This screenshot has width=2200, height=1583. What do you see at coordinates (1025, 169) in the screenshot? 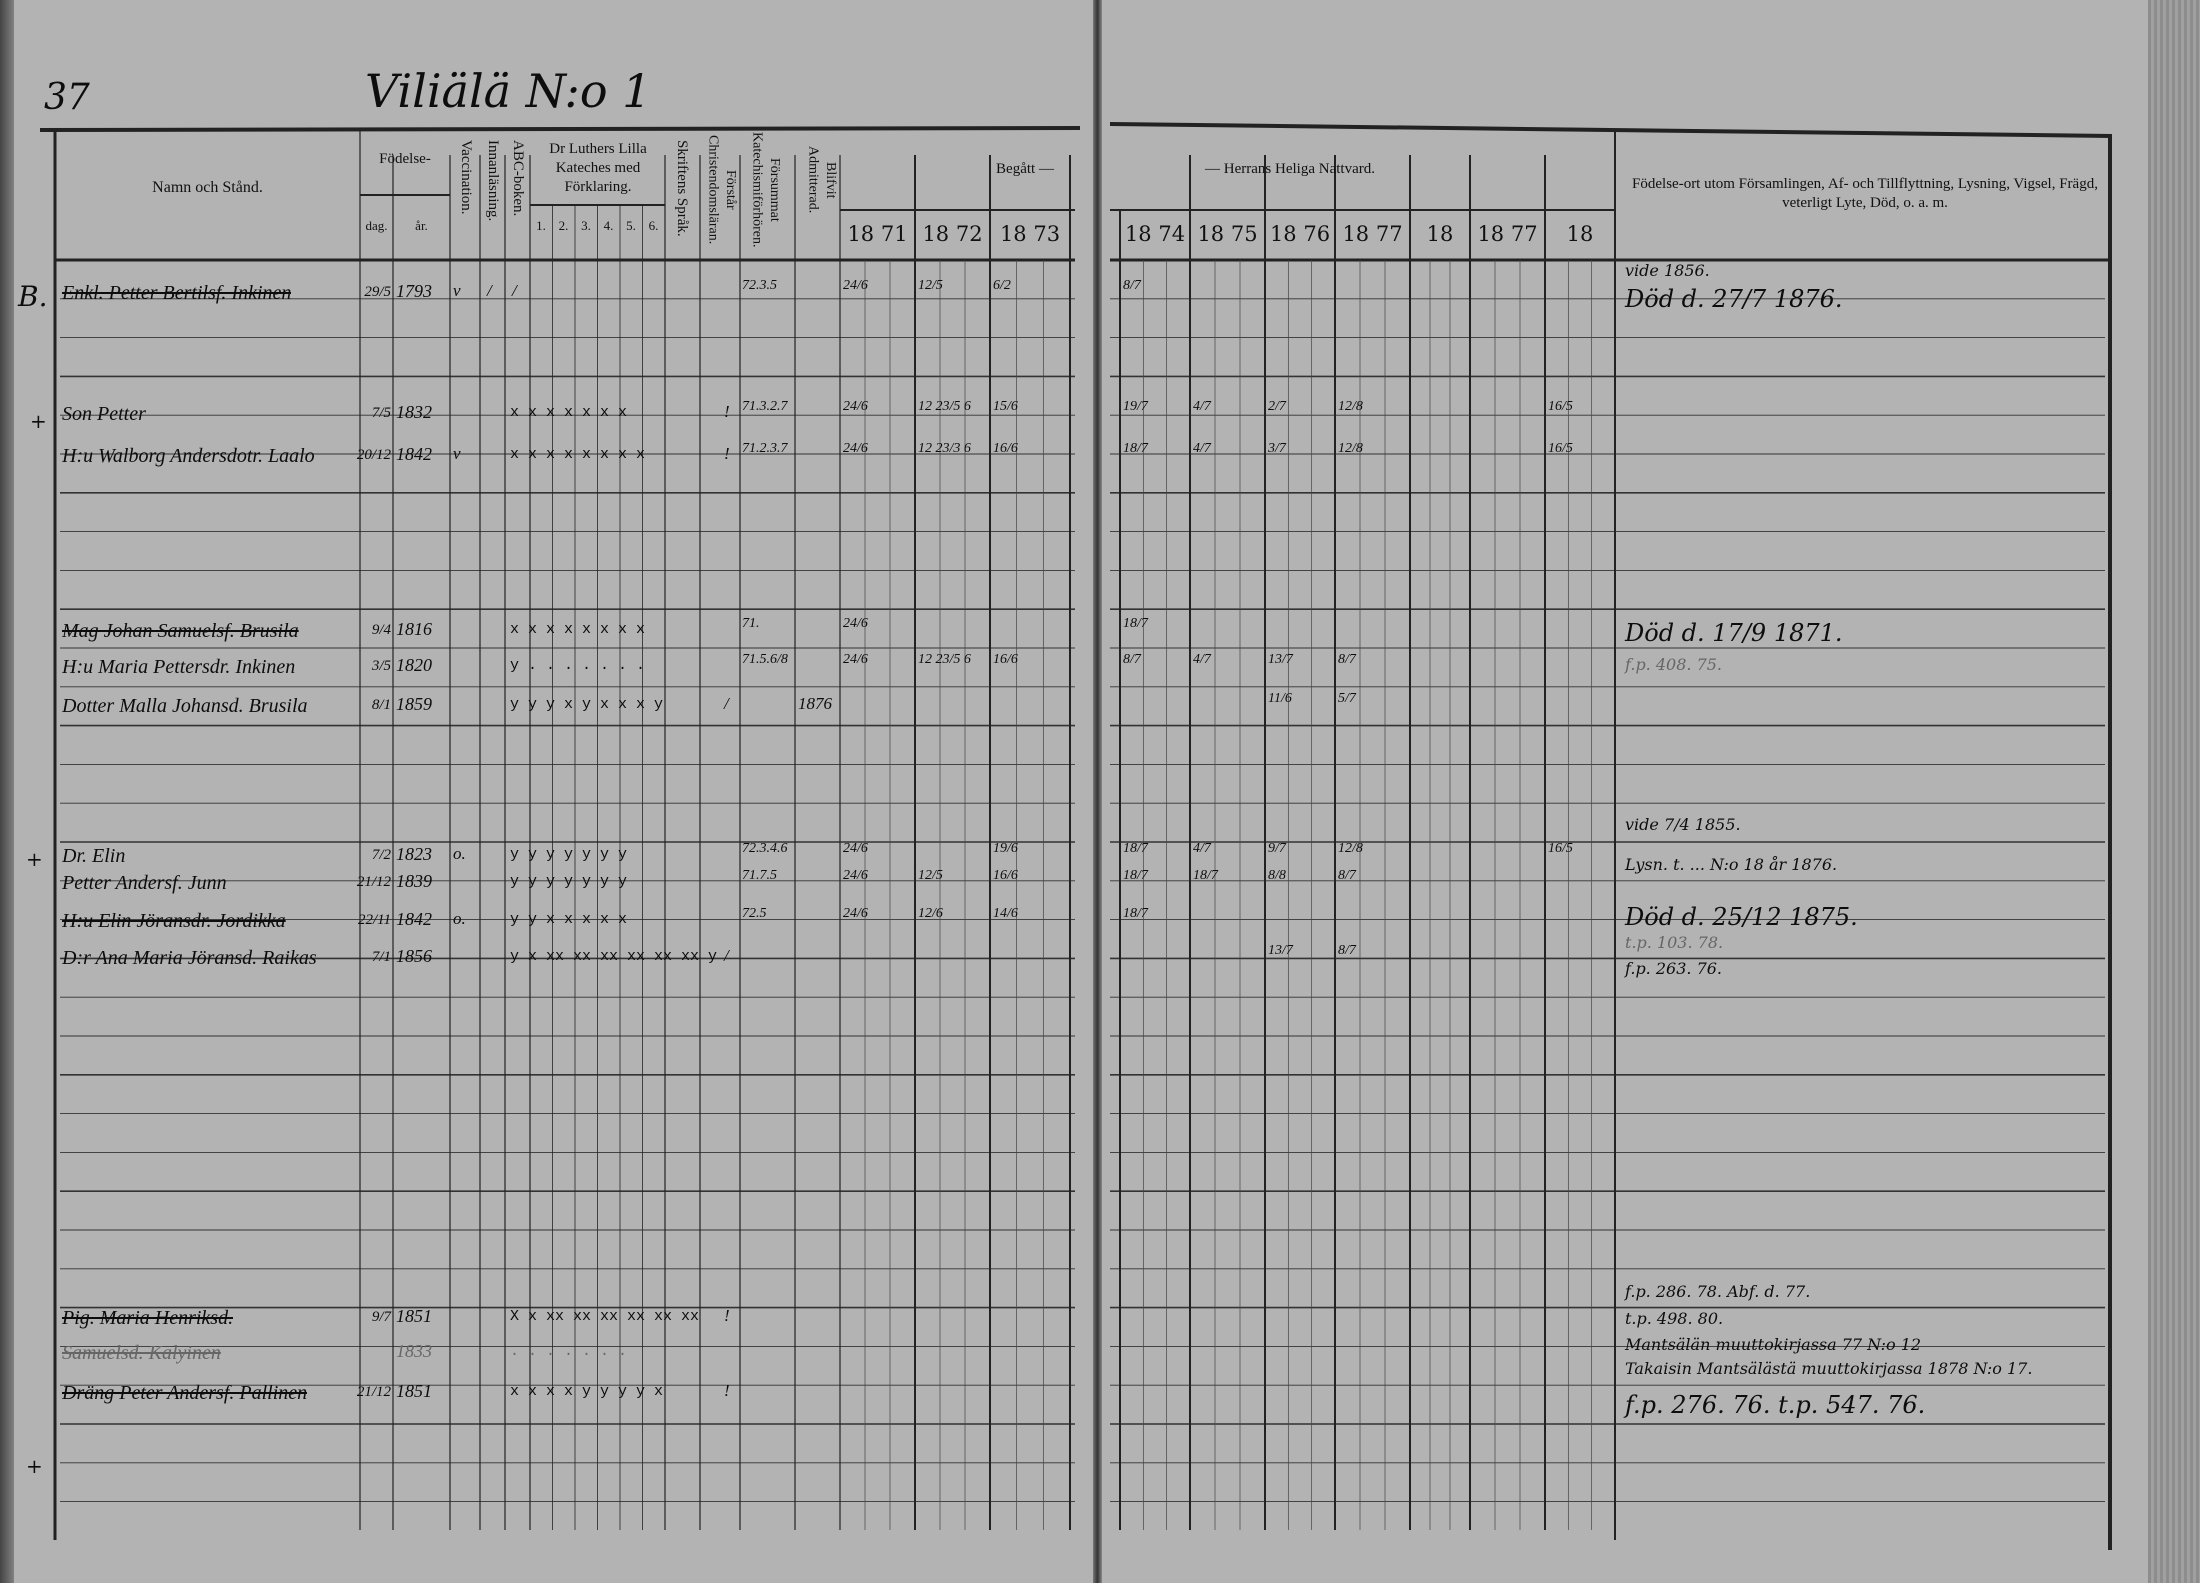
I see `header-begatt: Begått —` at bounding box center [1025, 169].